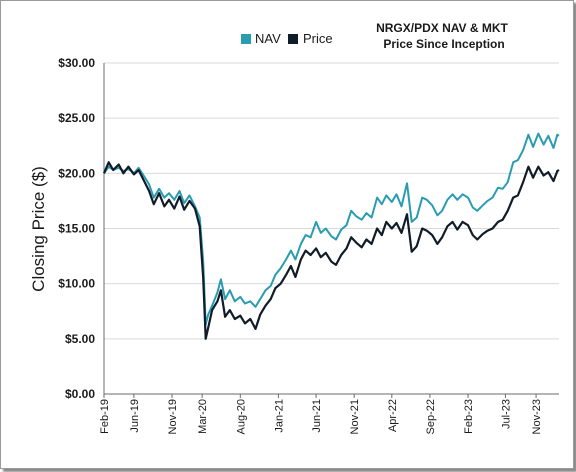  What do you see at coordinates (173, 416) in the screenshot?
I see `x-tick-label: Nov-19` at bounding box center [173, 416].